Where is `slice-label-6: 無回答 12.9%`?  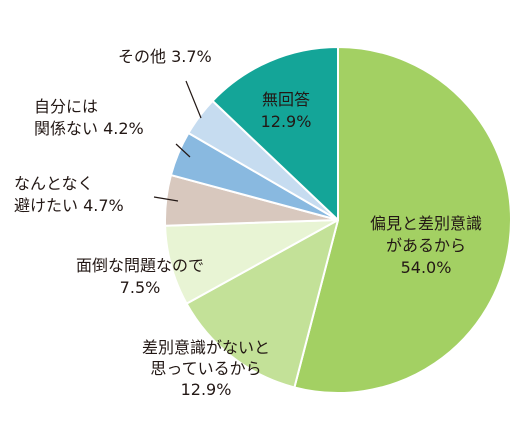 slice-label-6: 無回答 12.9% is located at coordinates (286, 110).